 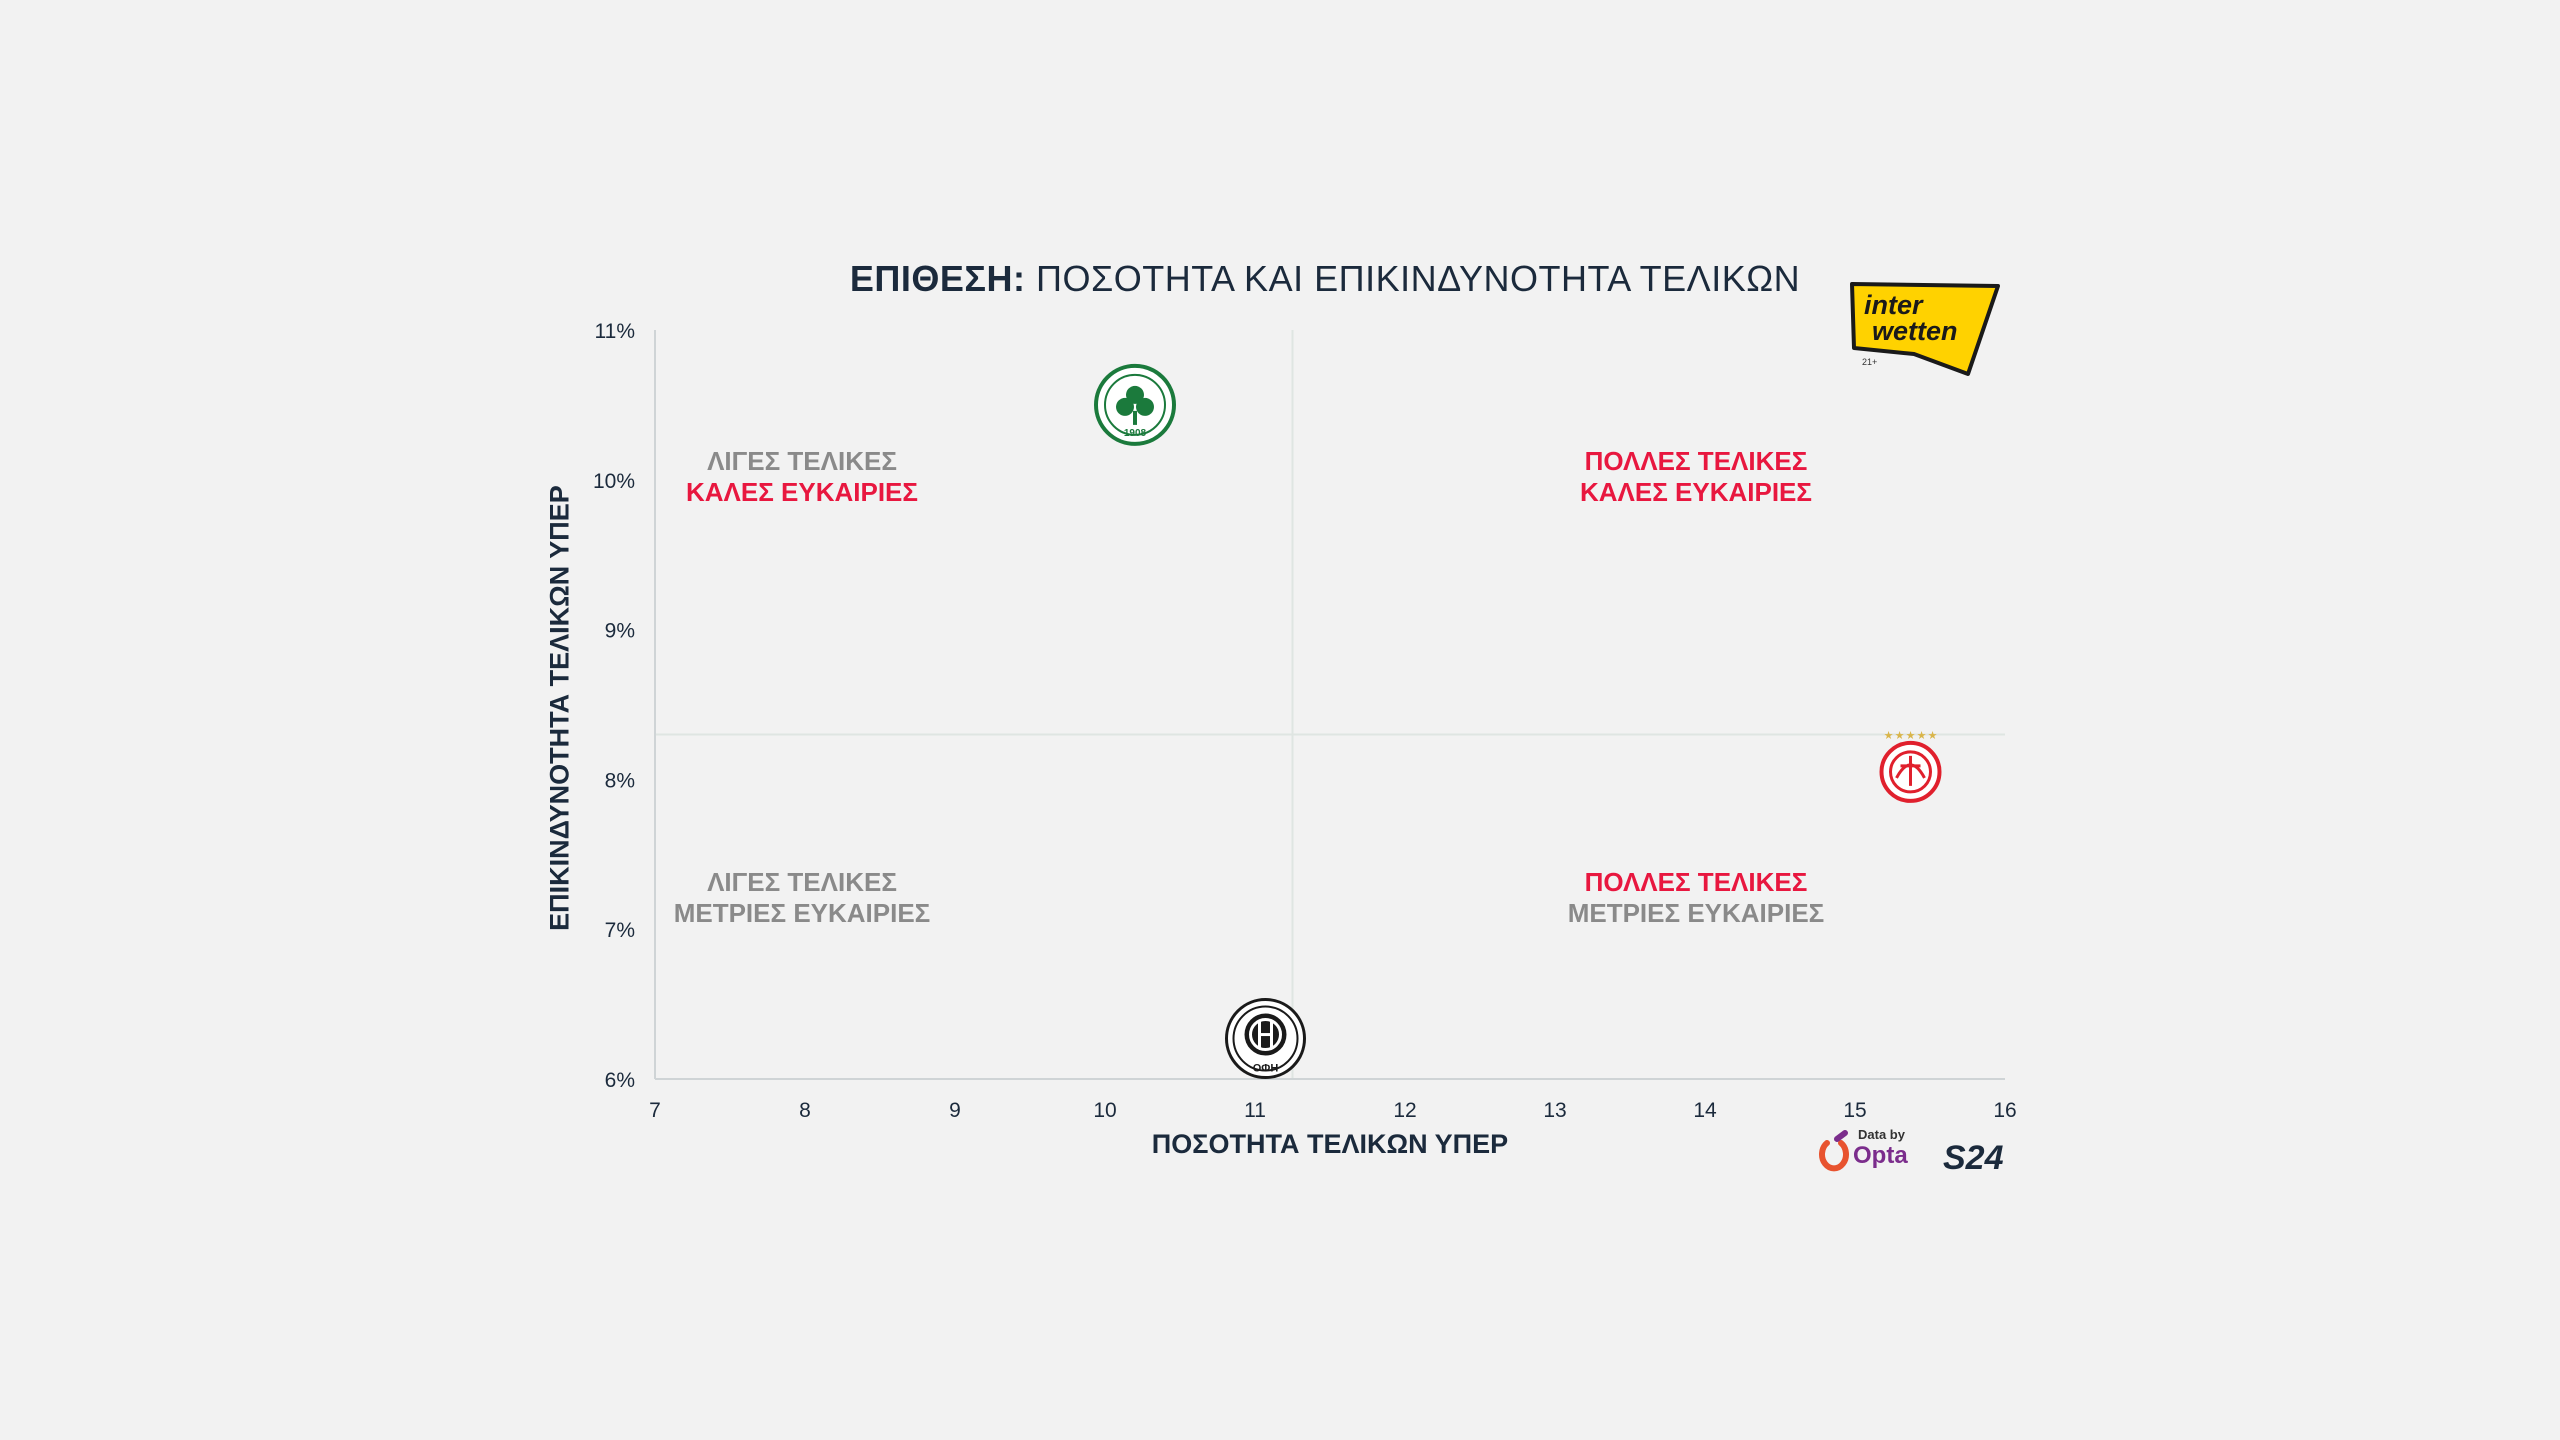 I want to click on quadrant-bottom-left-line1: ΛΙΓΕΣ ΤΕΛΙΚΕΣ, so click(x=802, y=882).